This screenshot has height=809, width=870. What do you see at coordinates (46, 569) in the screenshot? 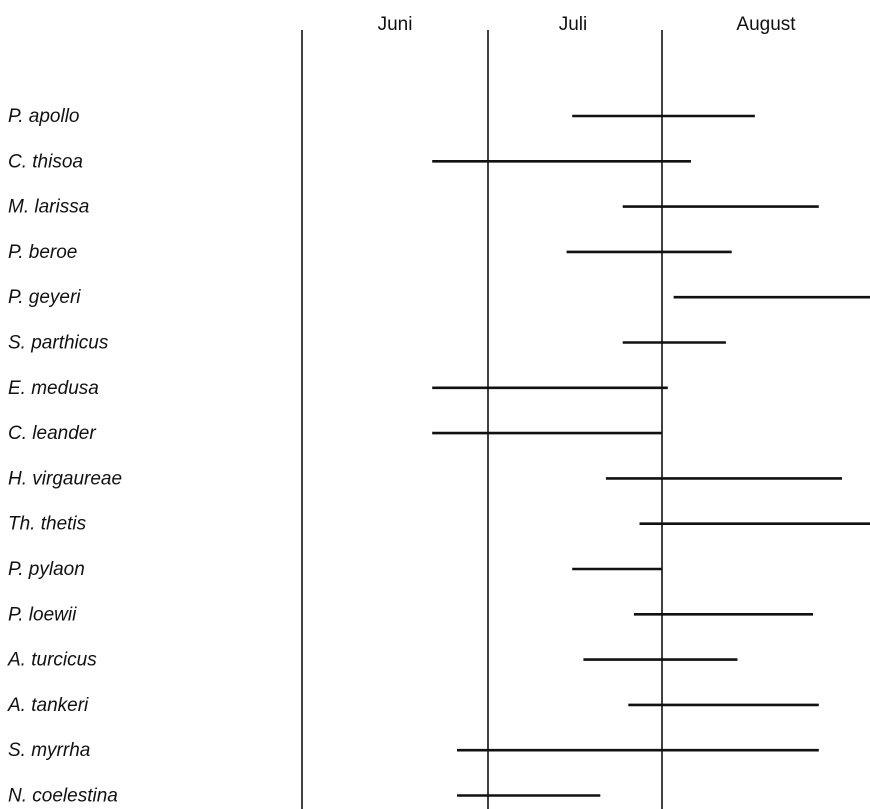
I see `species-label-p-pylaon: P. pylaon` at bounding box center [46, 569].